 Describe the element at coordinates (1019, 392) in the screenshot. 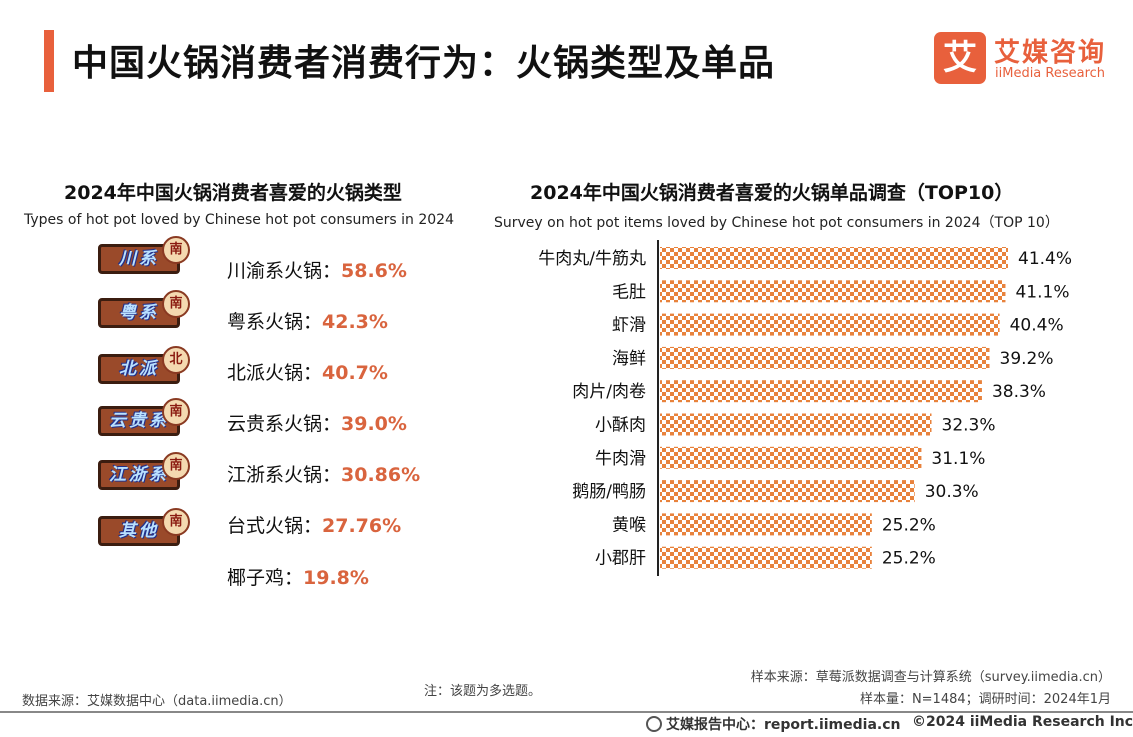

I see `value-label: 38.3%` at that location.